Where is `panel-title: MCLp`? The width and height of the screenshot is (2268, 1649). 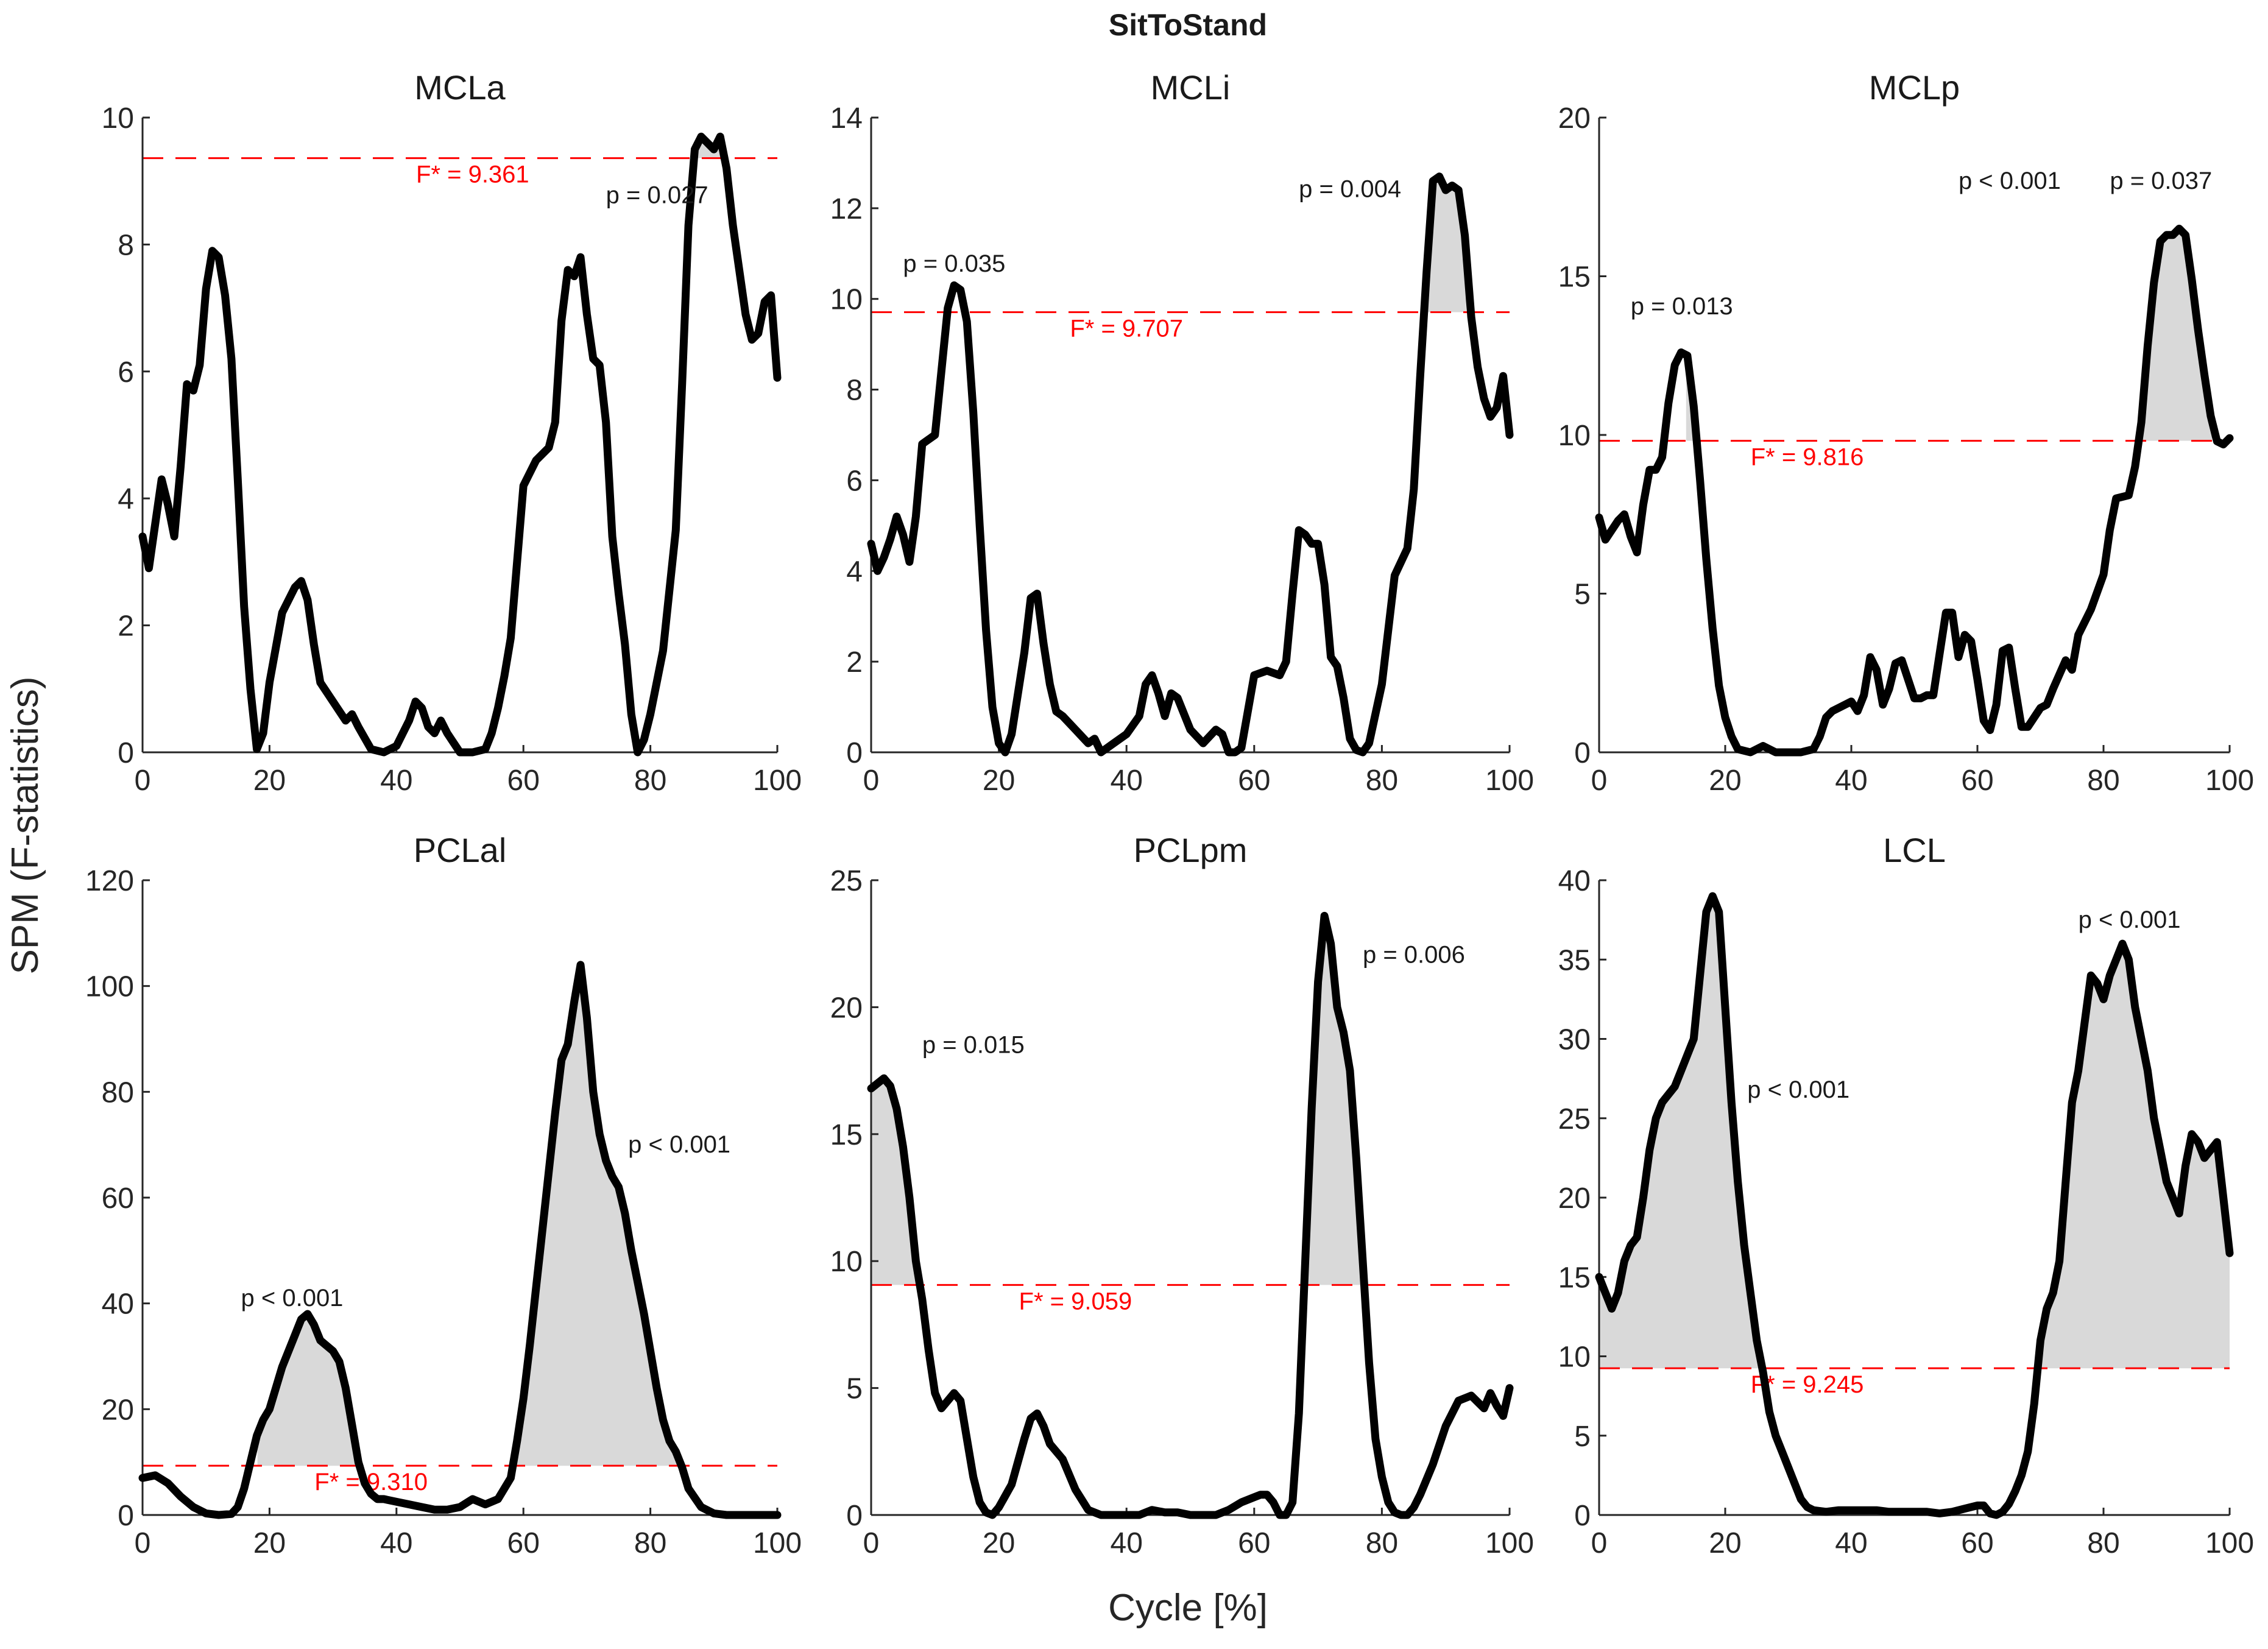 panel-title: MCLp is located at coordinates (1914, 87).